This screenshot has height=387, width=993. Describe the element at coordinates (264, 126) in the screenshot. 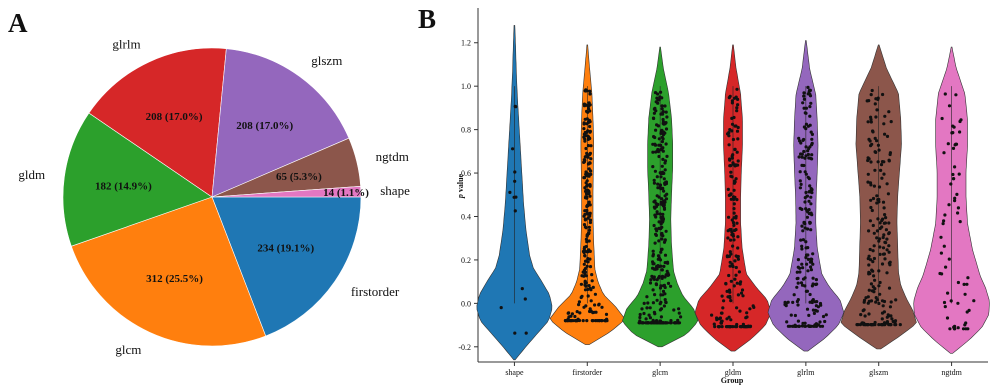

I see `pie-value-glszm: 208 (17.0%)` at that location.